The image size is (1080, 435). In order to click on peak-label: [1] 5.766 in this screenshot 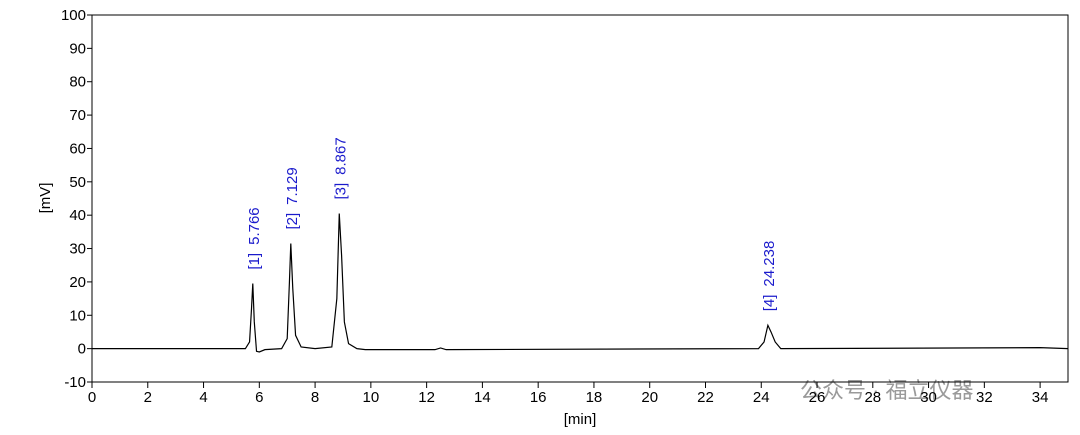, I will do `click(254, 238)`.